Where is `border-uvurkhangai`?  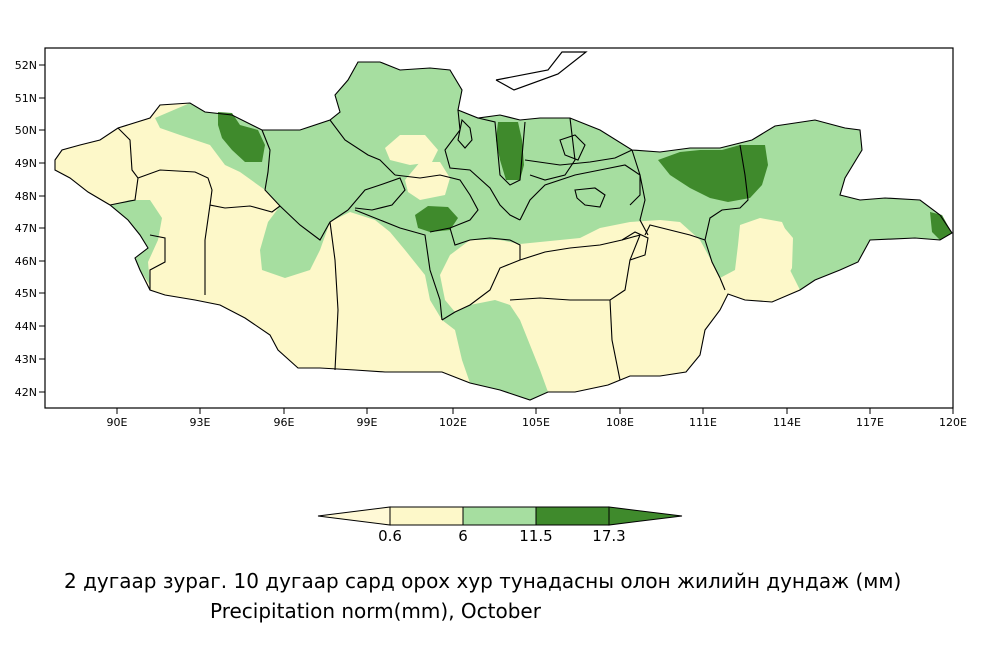 border-uvurkhangai is located at coordinates (485, 243).